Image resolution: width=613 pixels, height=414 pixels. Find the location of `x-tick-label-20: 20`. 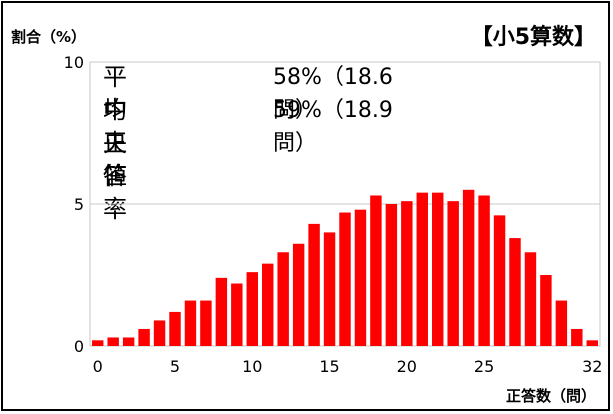

x-tick-label-20: 20 is located at coordinates (407, 366).